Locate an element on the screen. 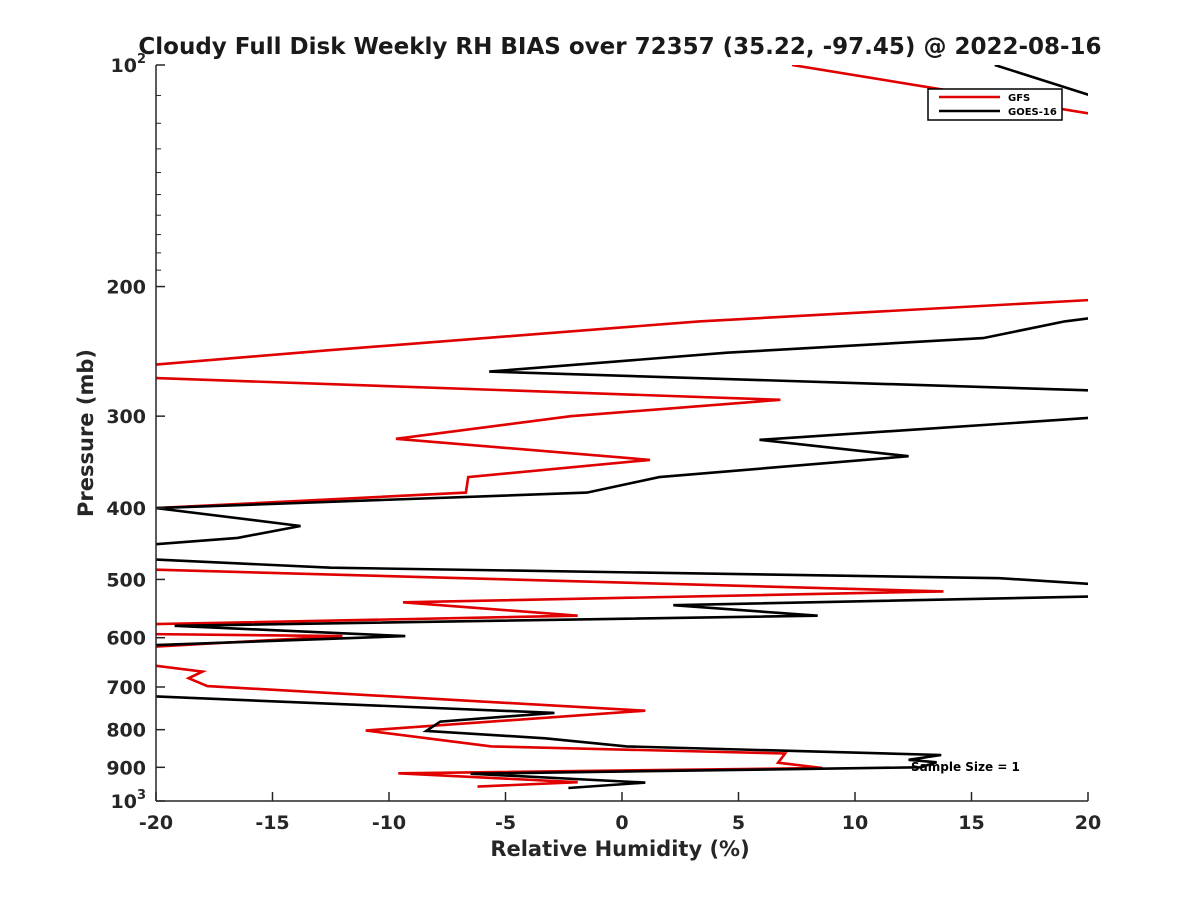 This screenshot has height=900, width=1200. x-tick-label: 5 is located at coordinates (738, 823).